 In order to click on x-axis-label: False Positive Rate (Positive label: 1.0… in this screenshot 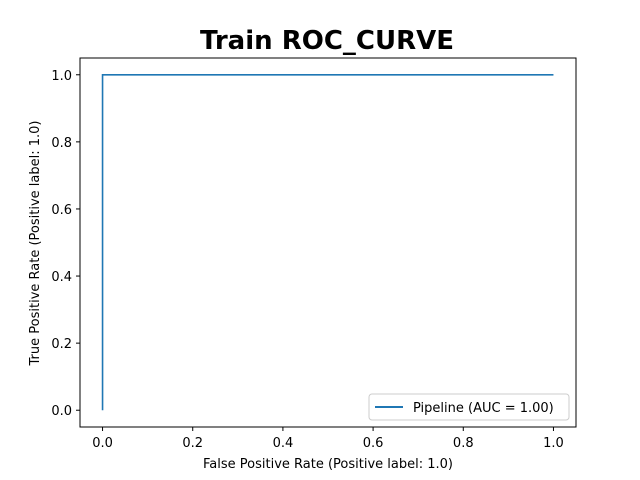, I will do `click(328, 464)`.